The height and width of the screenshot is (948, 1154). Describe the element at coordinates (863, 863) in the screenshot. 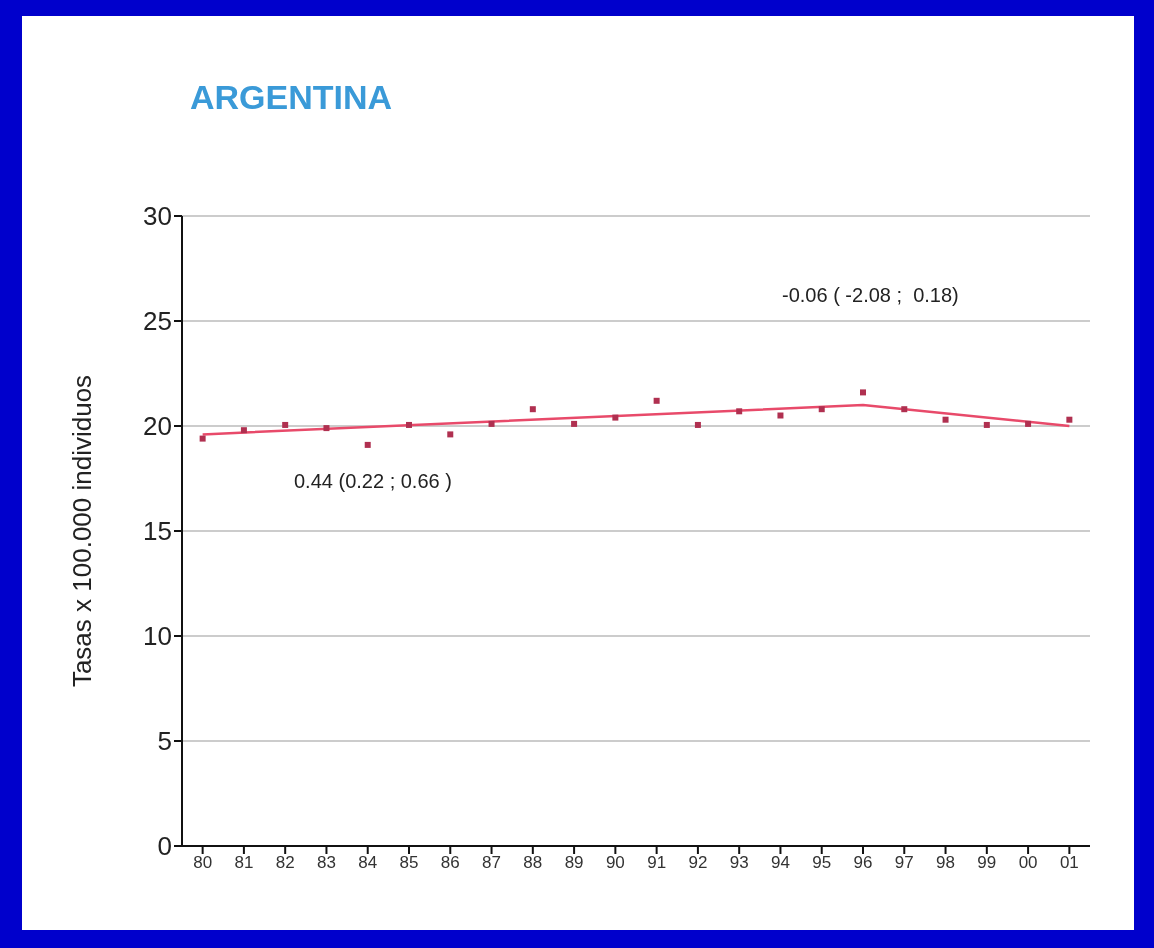

I see `x-tick-label: 96` at that location.